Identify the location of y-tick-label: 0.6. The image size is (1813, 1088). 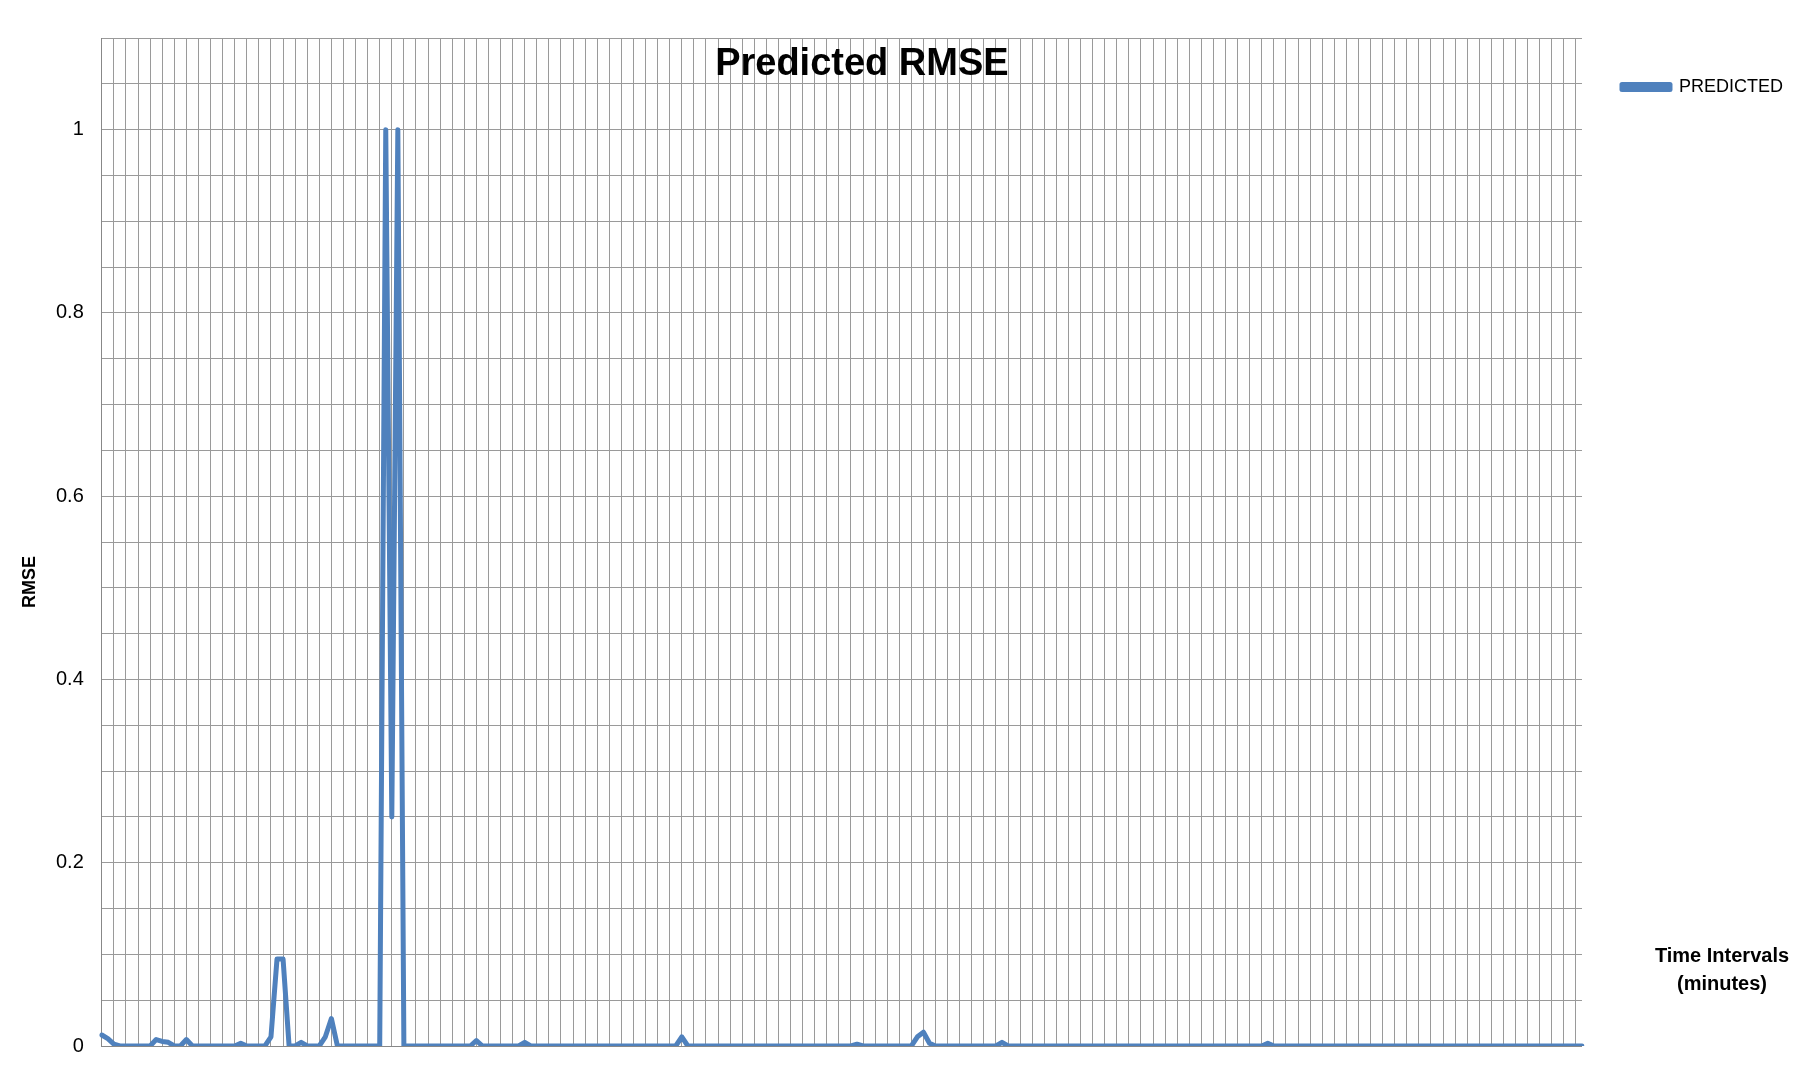
(69, 494).